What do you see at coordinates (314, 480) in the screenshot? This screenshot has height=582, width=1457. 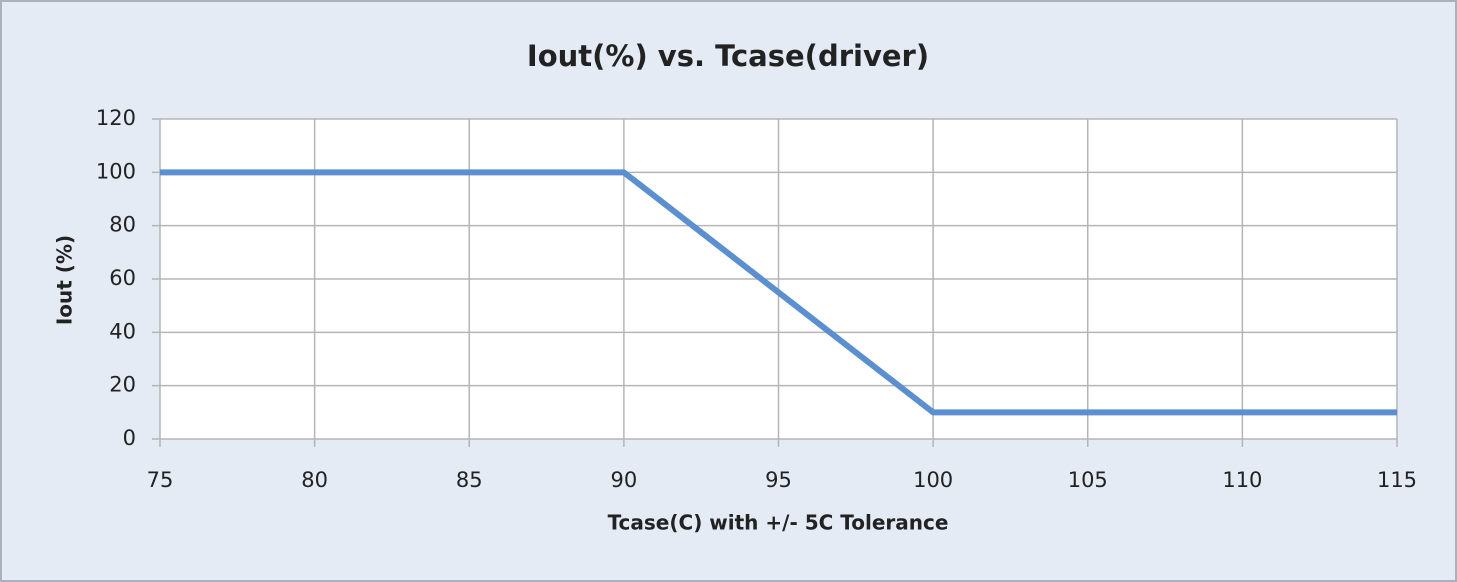 I see `x-tick-label: 80` at bounding box center [314, 480].